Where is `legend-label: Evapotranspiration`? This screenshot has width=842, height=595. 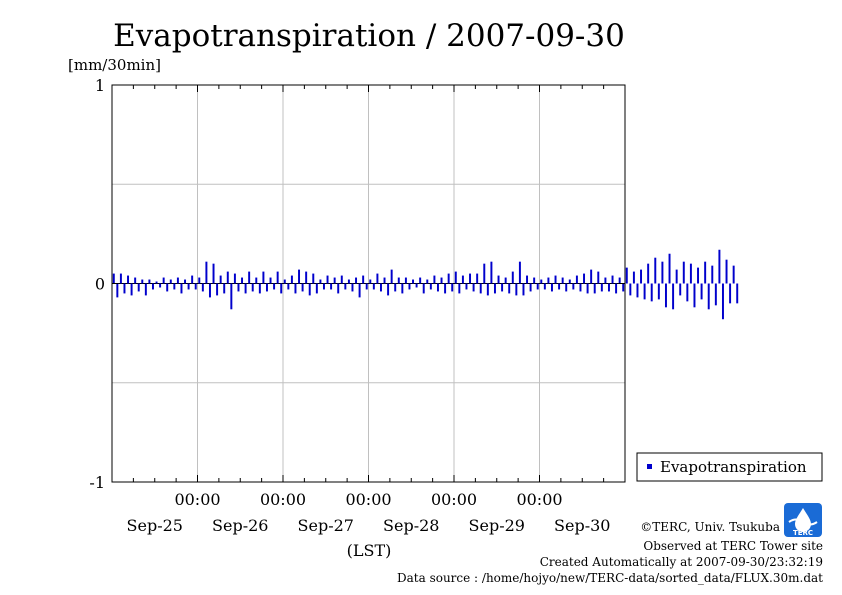 legend-label: Evapotranspiration is located at coordinates (733, 467).